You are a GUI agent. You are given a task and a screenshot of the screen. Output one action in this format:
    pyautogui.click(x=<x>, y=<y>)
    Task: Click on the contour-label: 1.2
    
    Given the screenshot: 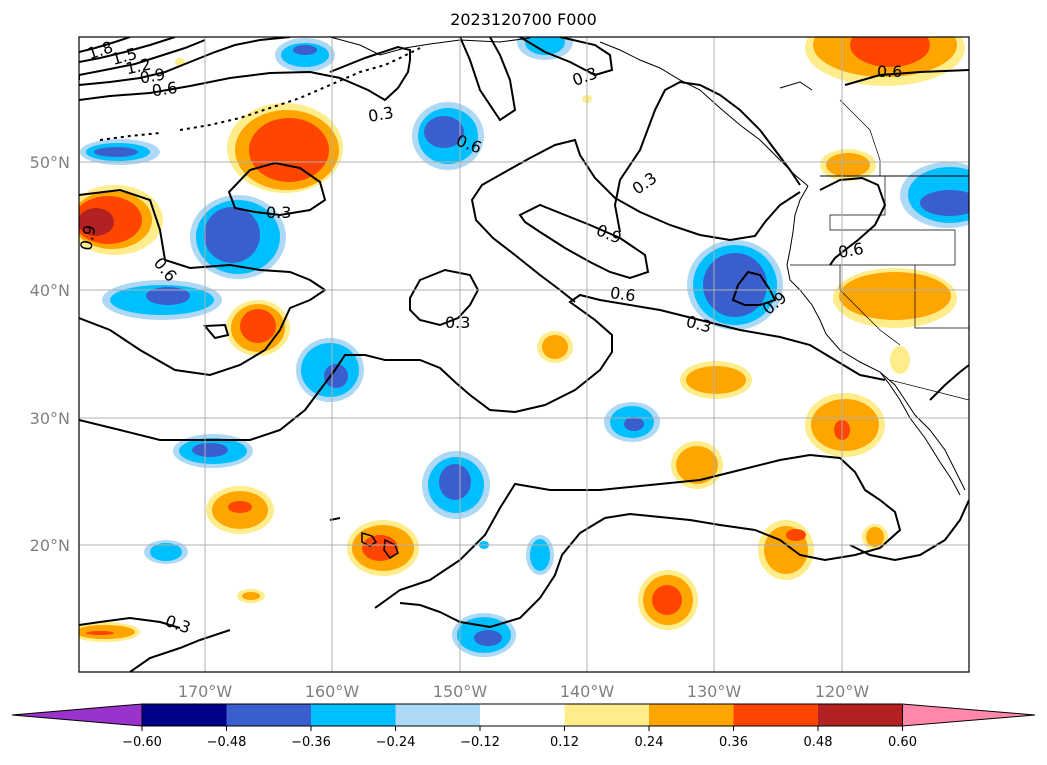 What is the action you would take?
    pyautogui.click(x=138, y=66)
    